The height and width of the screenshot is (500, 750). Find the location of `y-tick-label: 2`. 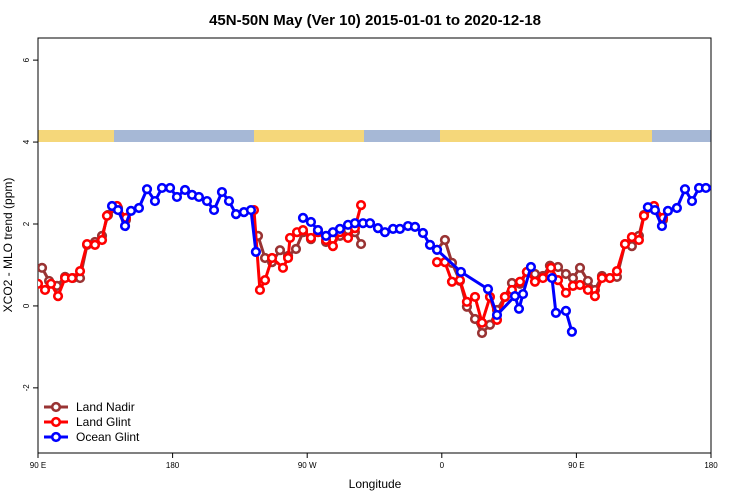

y-tick-label: 2 is located at coordinates (26, 223).